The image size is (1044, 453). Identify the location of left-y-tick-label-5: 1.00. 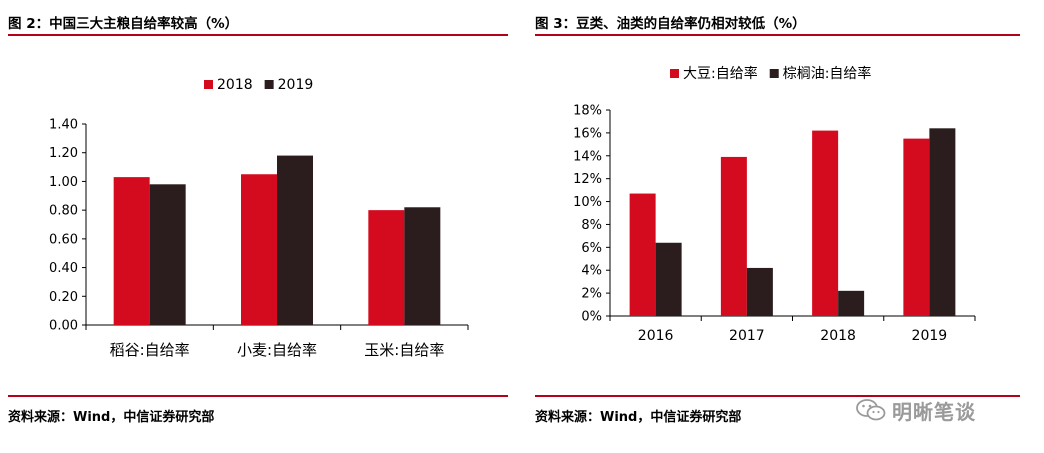
(63, 182).